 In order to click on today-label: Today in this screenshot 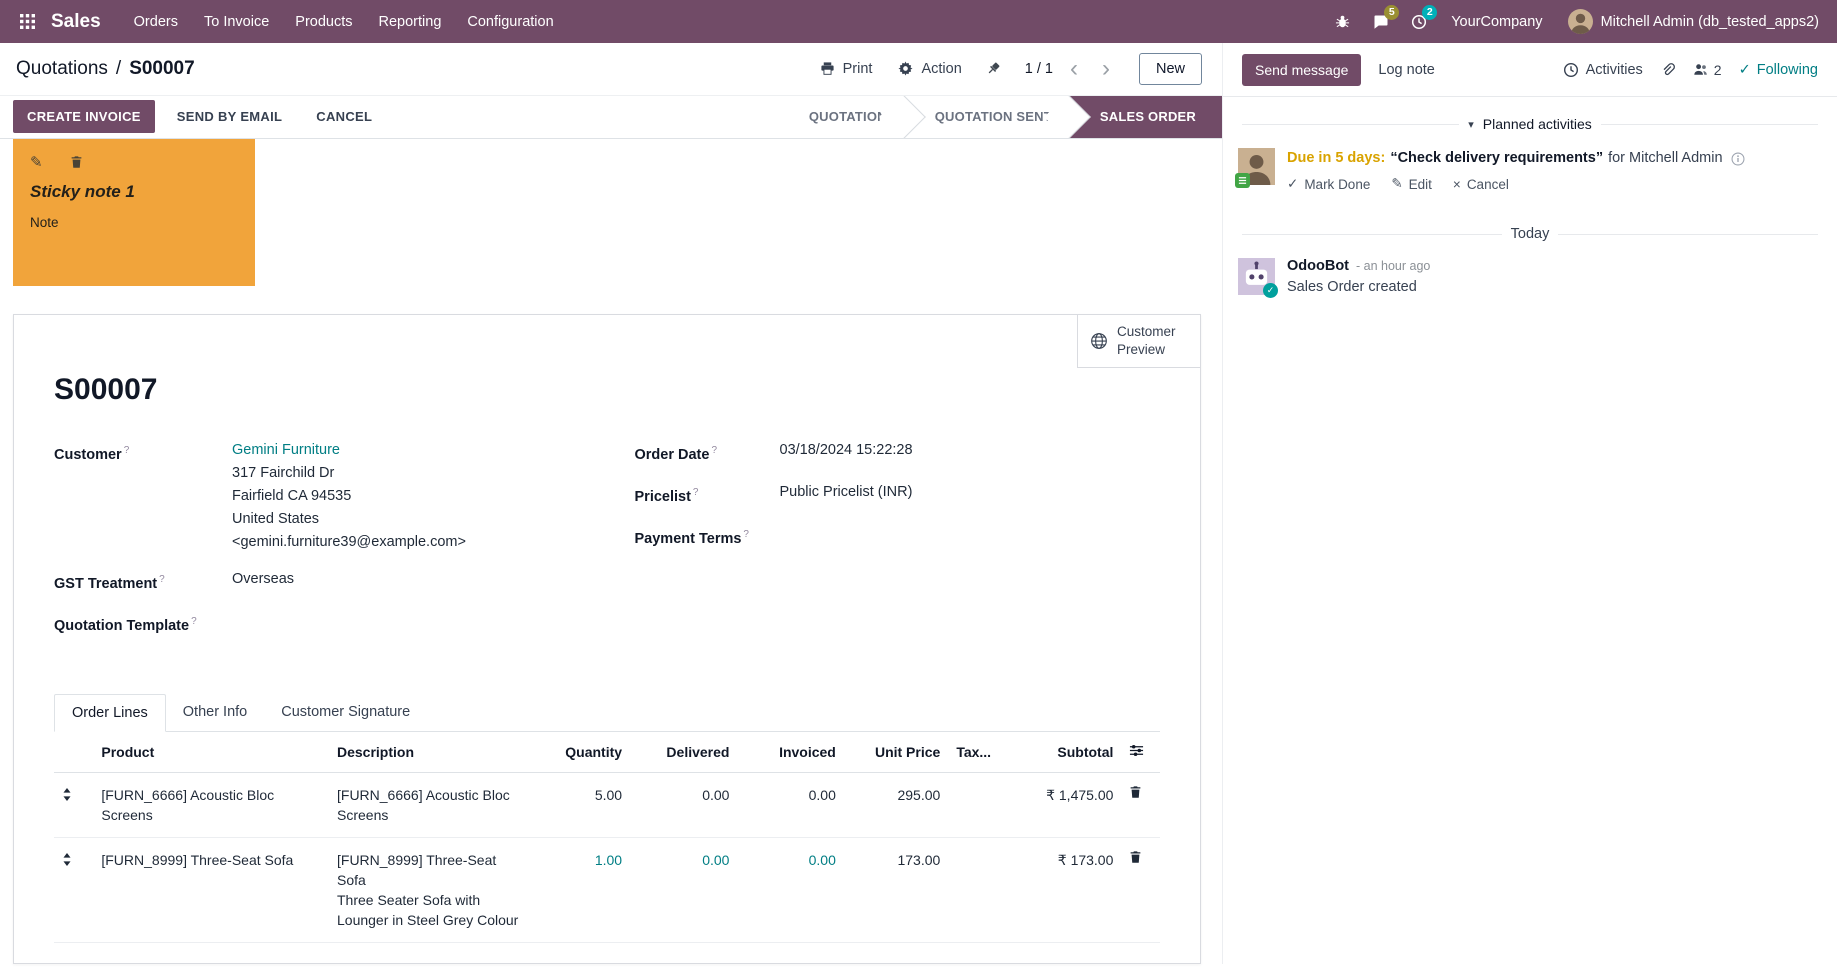, I will do `click(1530, 234)`.